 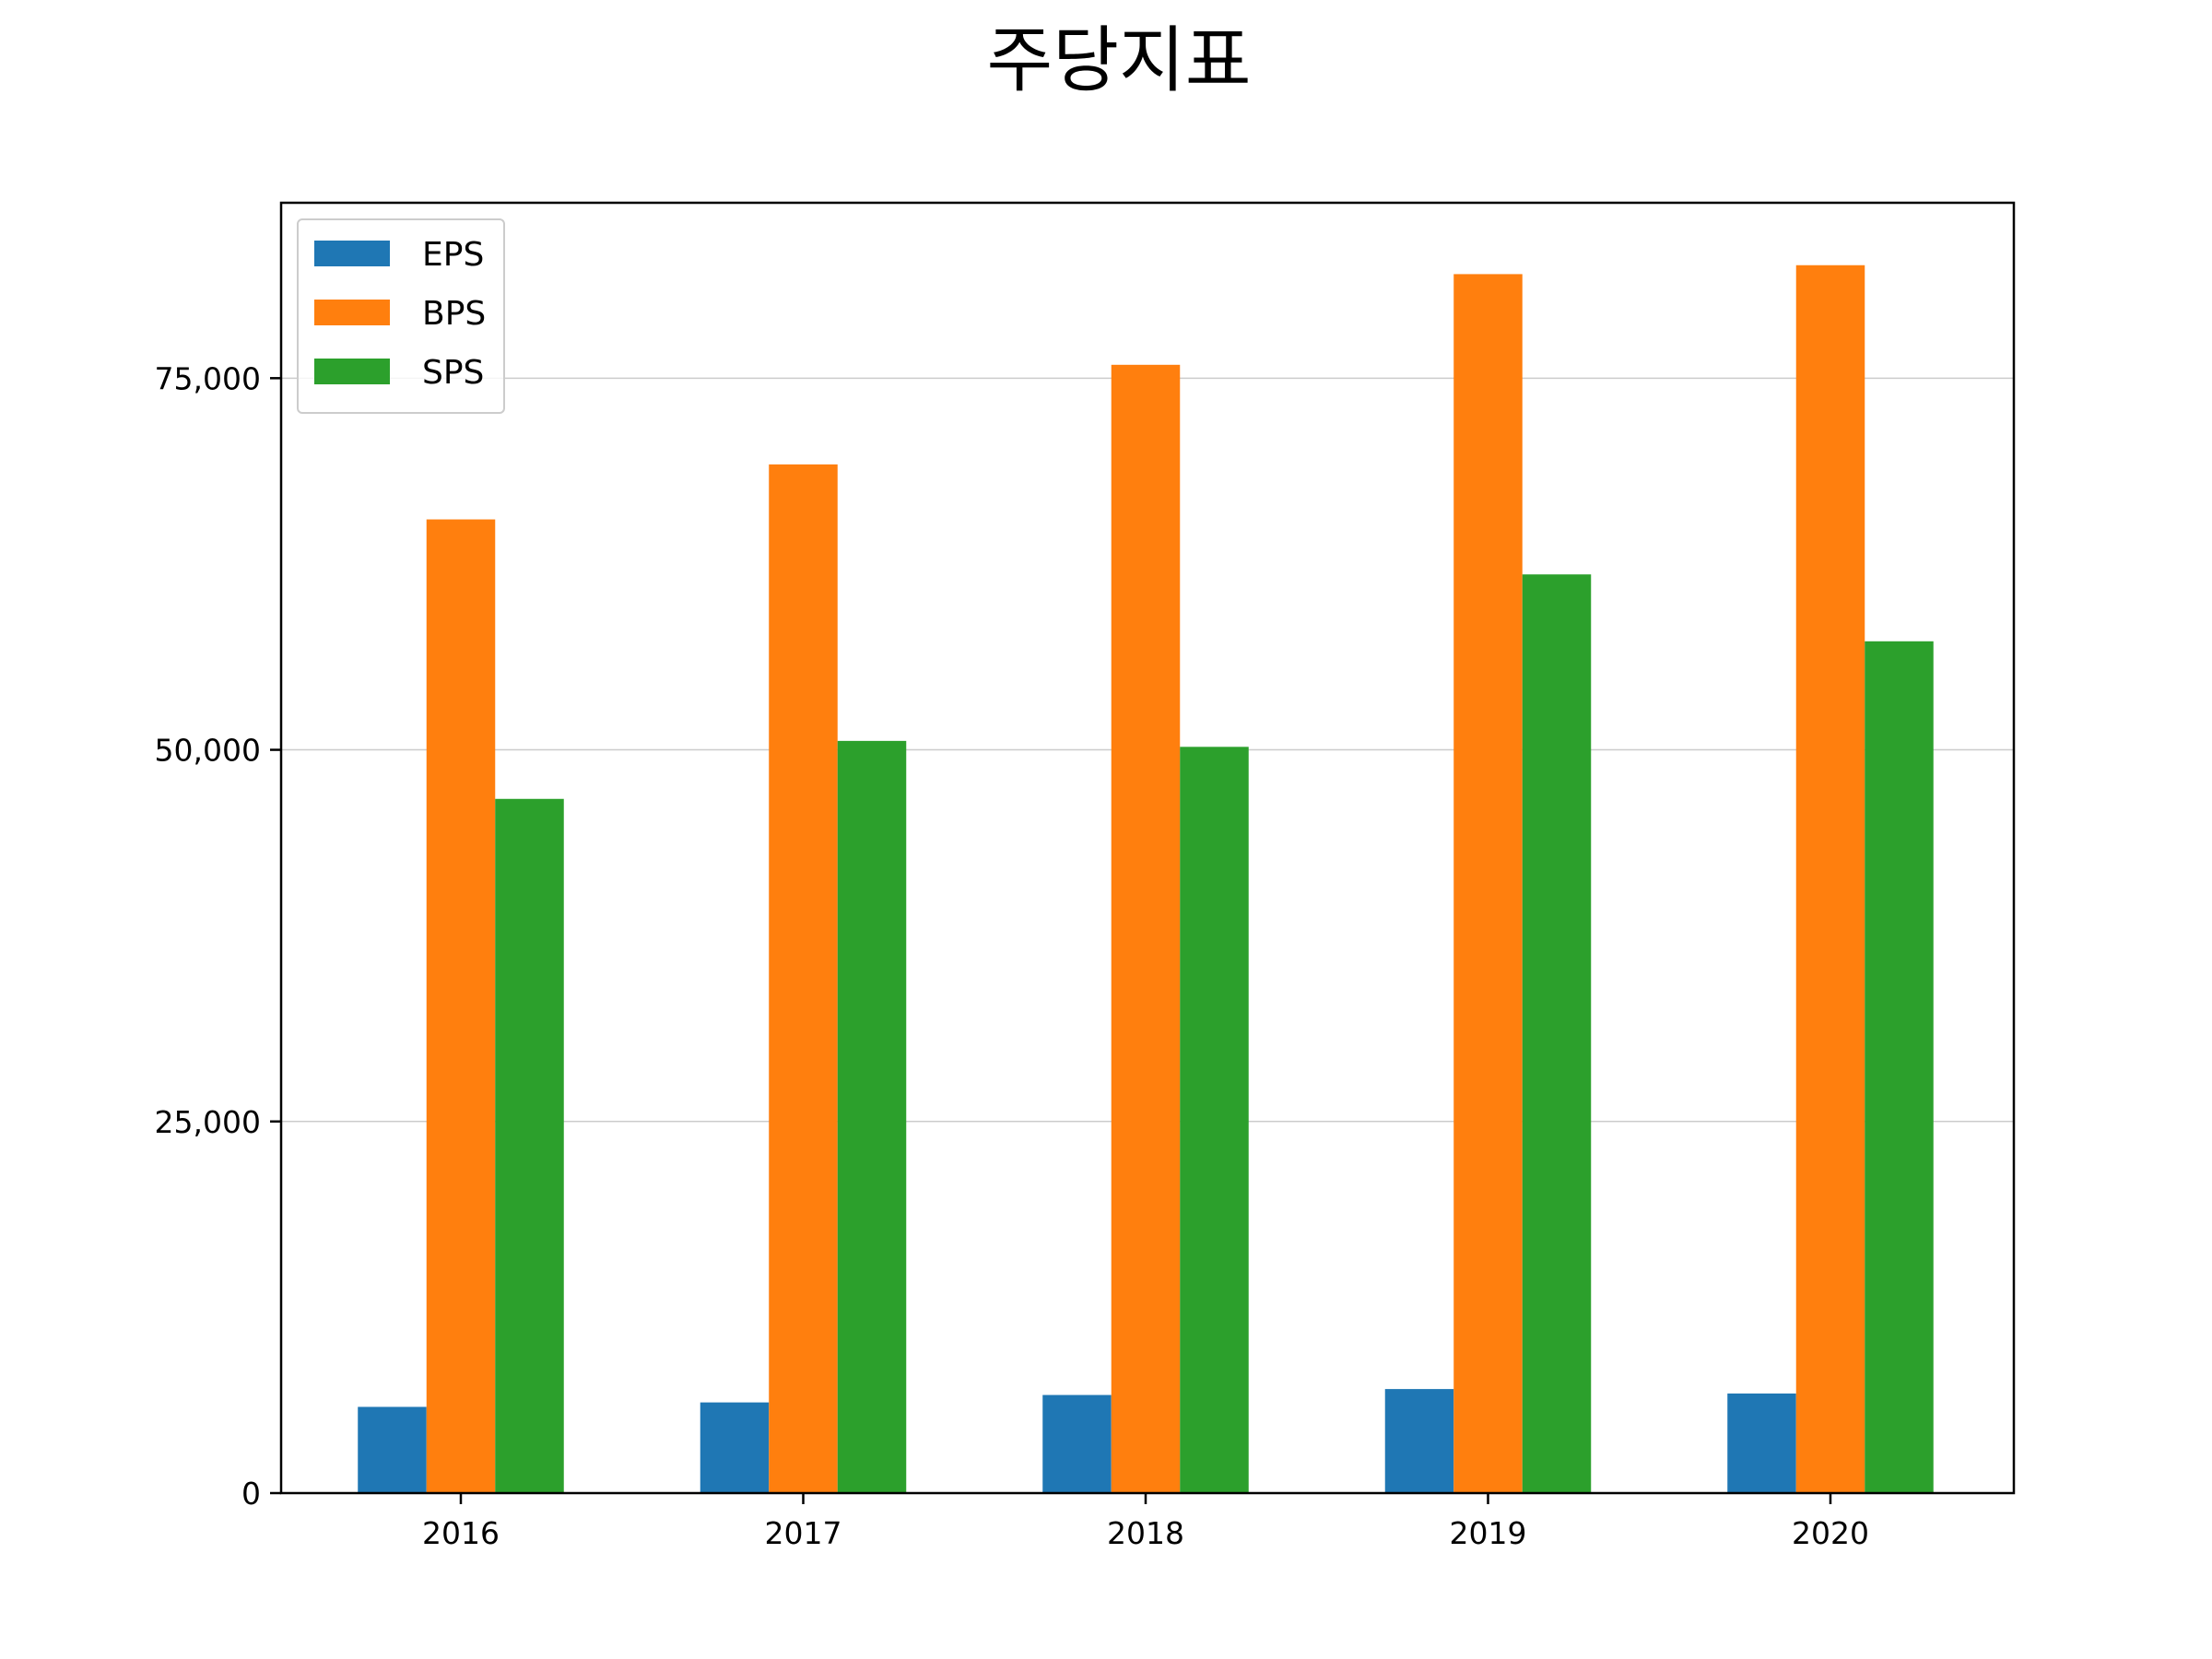 I want to click on x-tick-label: 2019, so click(x=1488, y=1533).